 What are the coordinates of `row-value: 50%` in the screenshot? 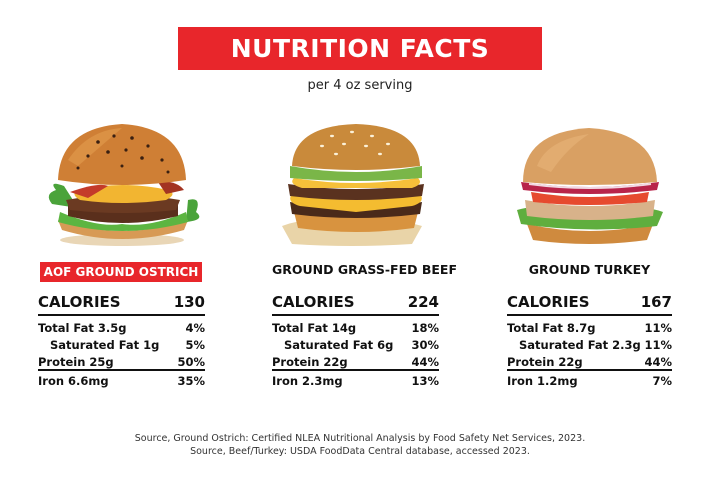 It's located at (191, 362).